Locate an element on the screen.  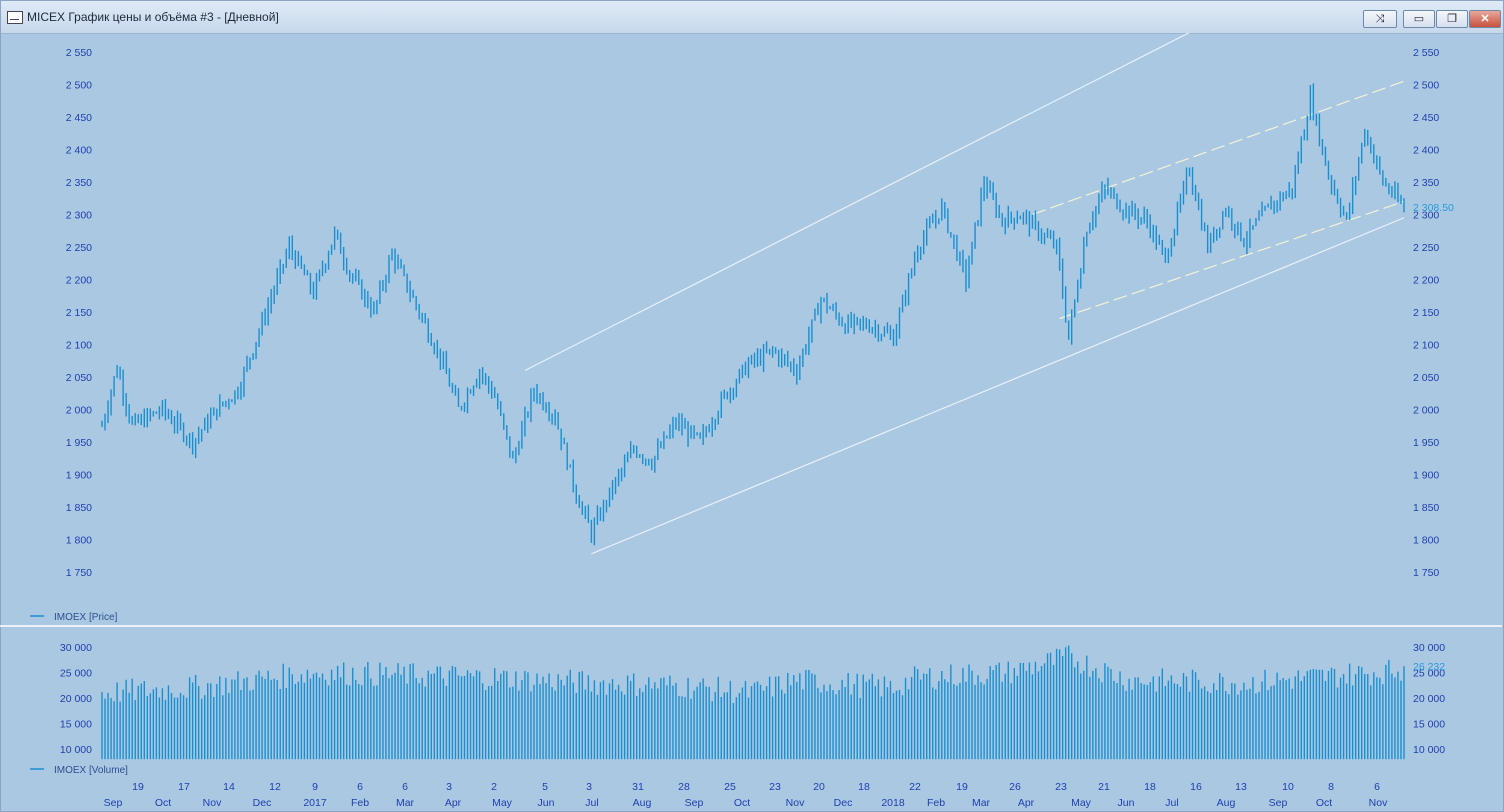
x-day-tick: 13 is located at coordinates (1241, 787).